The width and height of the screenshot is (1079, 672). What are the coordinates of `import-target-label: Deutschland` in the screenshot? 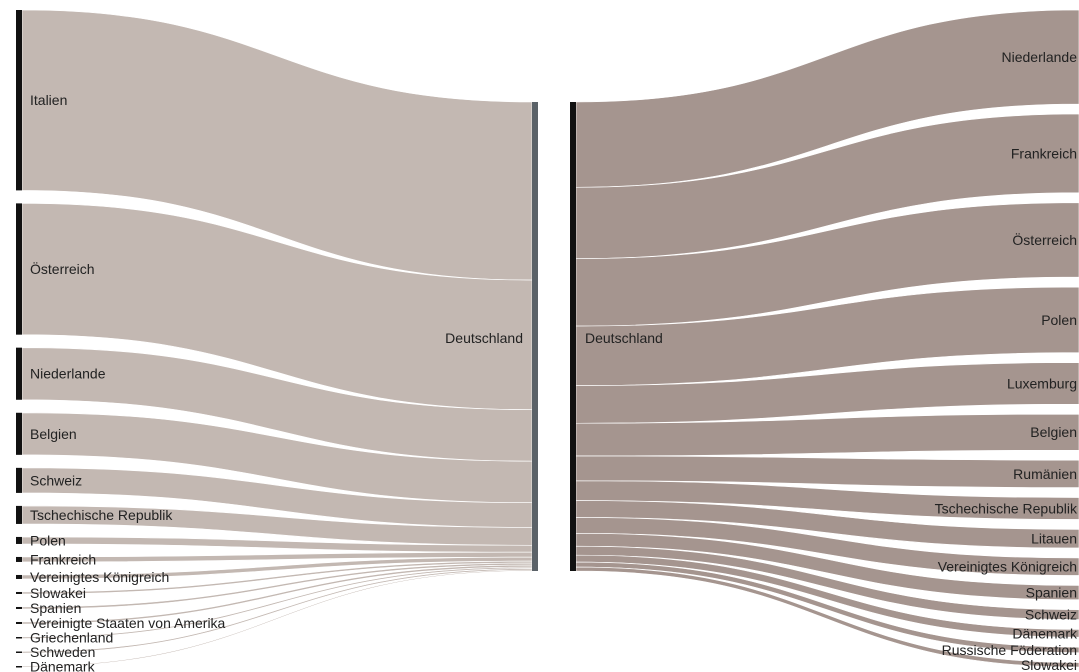 It's located at (484, 338).